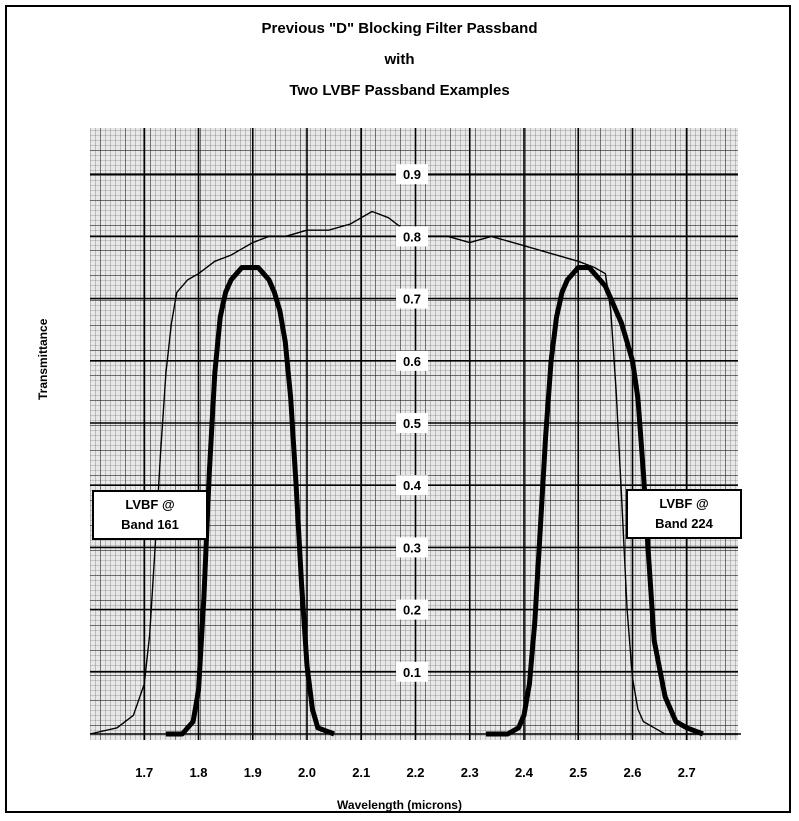 This screenshot has height=821, width=799. I want to click on y-tick-text: 0.7, so click(412, 299).